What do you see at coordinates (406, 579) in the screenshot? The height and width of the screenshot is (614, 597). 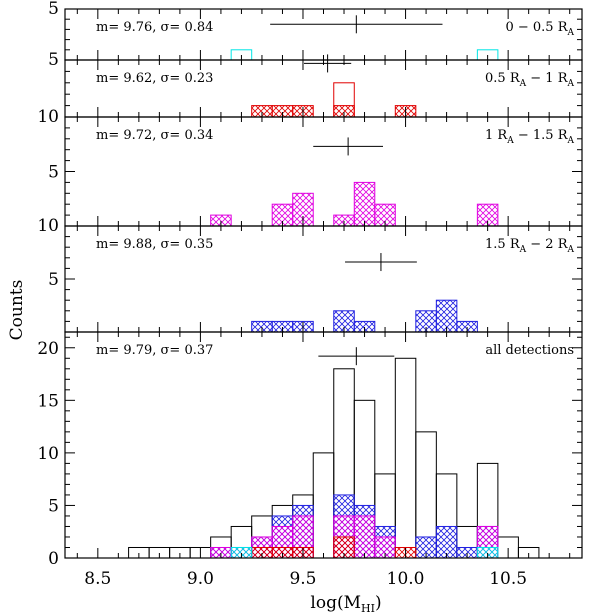 I see `x-tick-label-3: 10.0` at bounding box center [406, 579].